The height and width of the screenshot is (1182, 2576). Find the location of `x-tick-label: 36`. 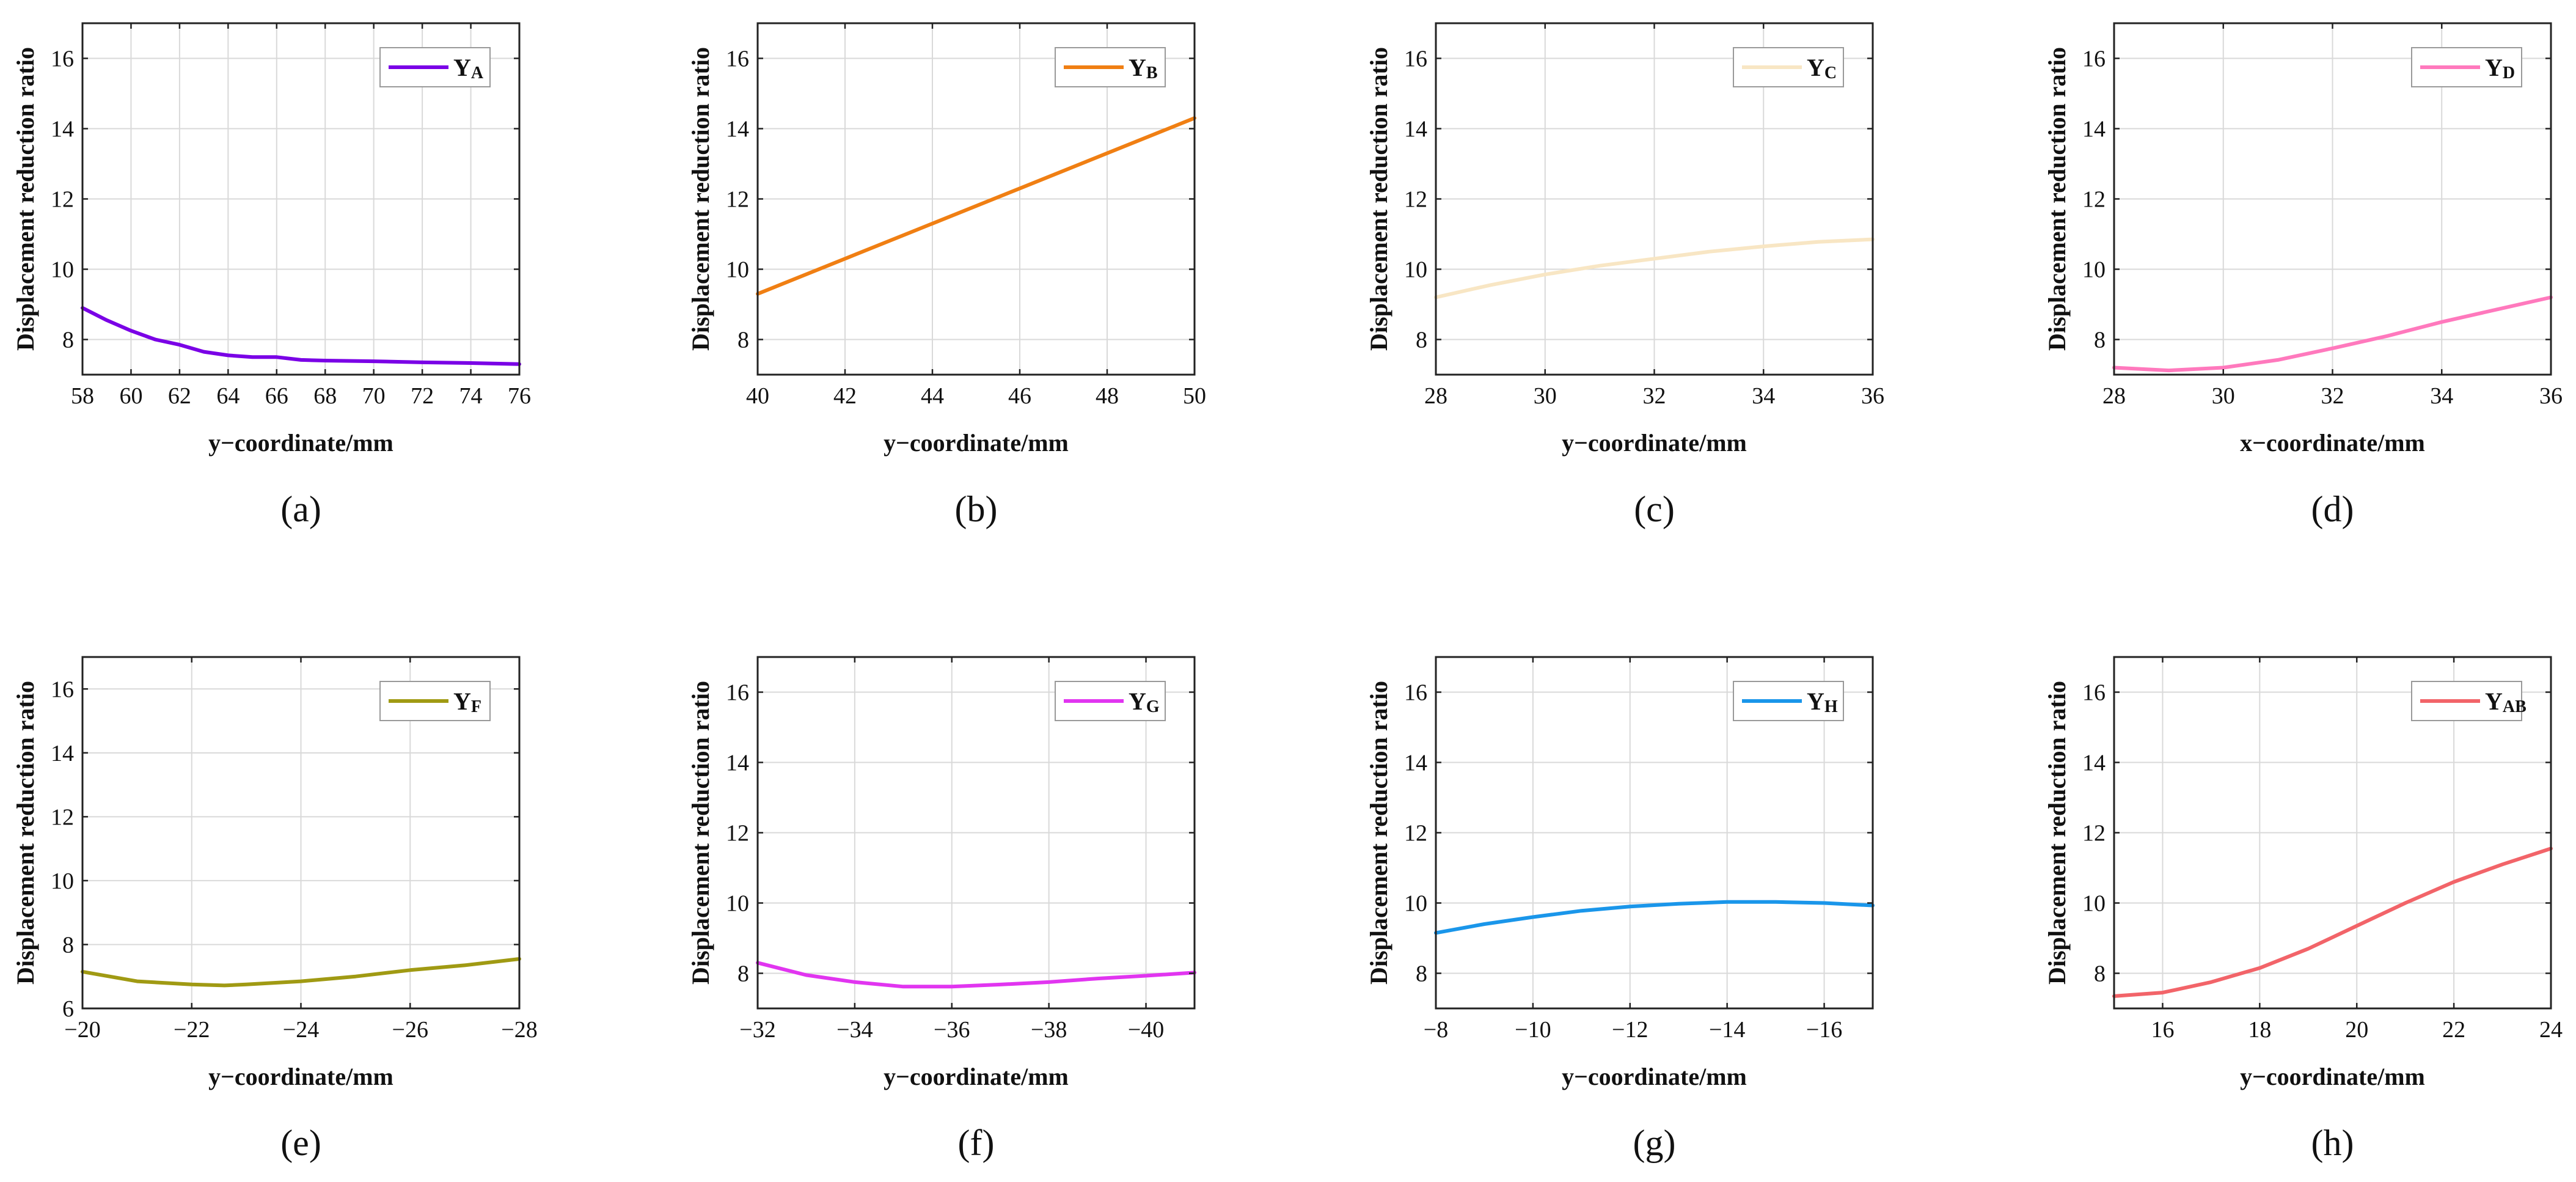

x-tick-label: 36 is located at coordinates (2551, 396).